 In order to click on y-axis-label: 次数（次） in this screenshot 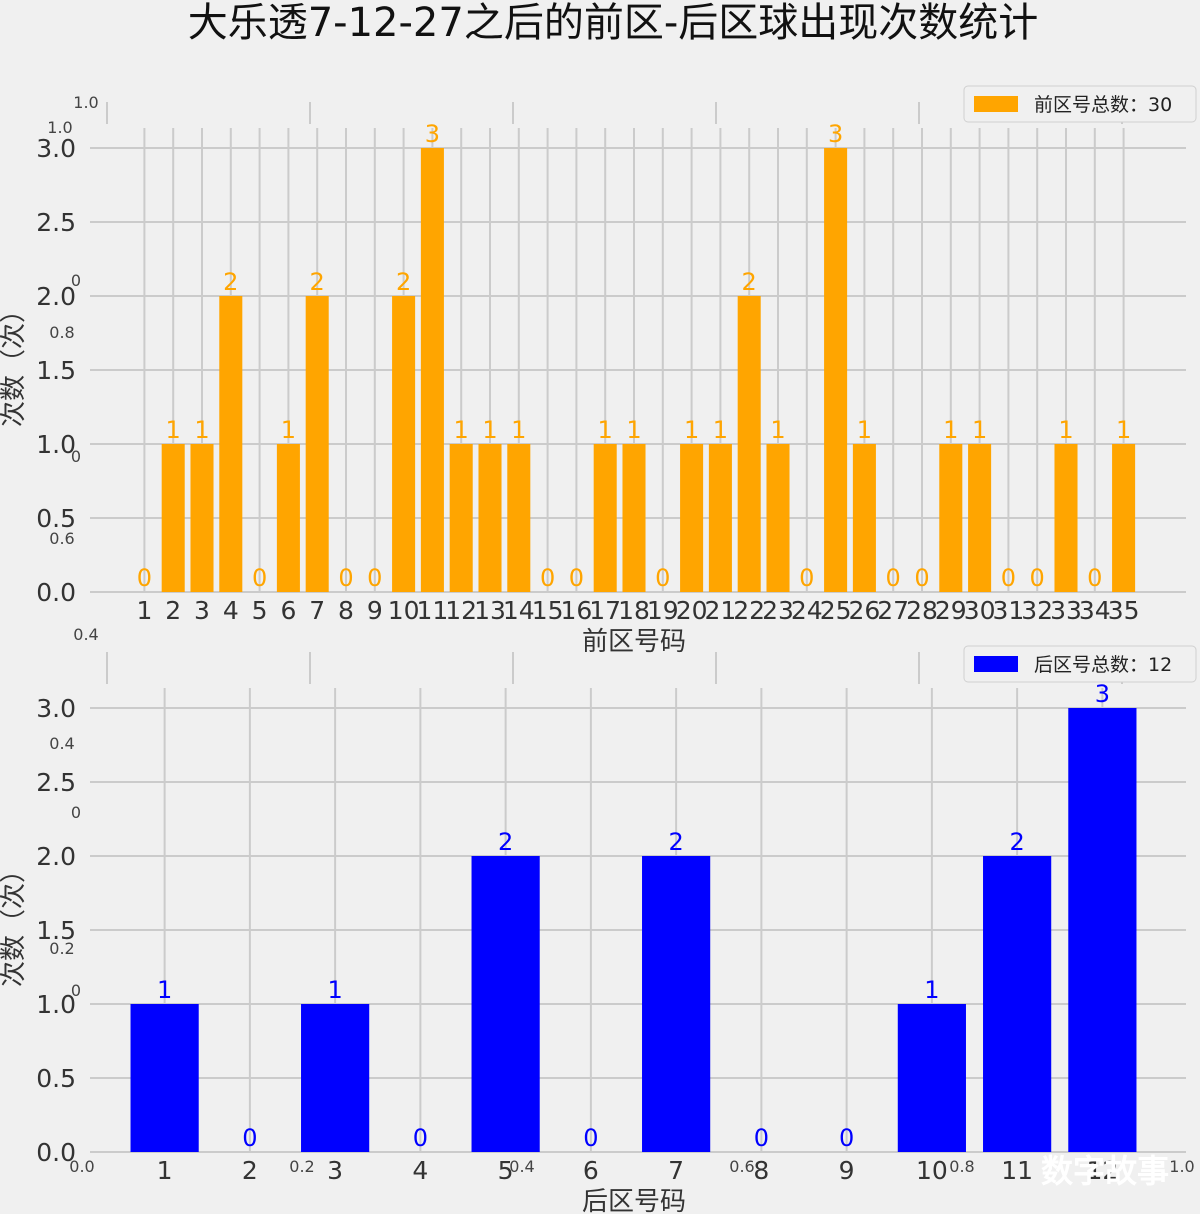, I will do `click(14, 362)`.